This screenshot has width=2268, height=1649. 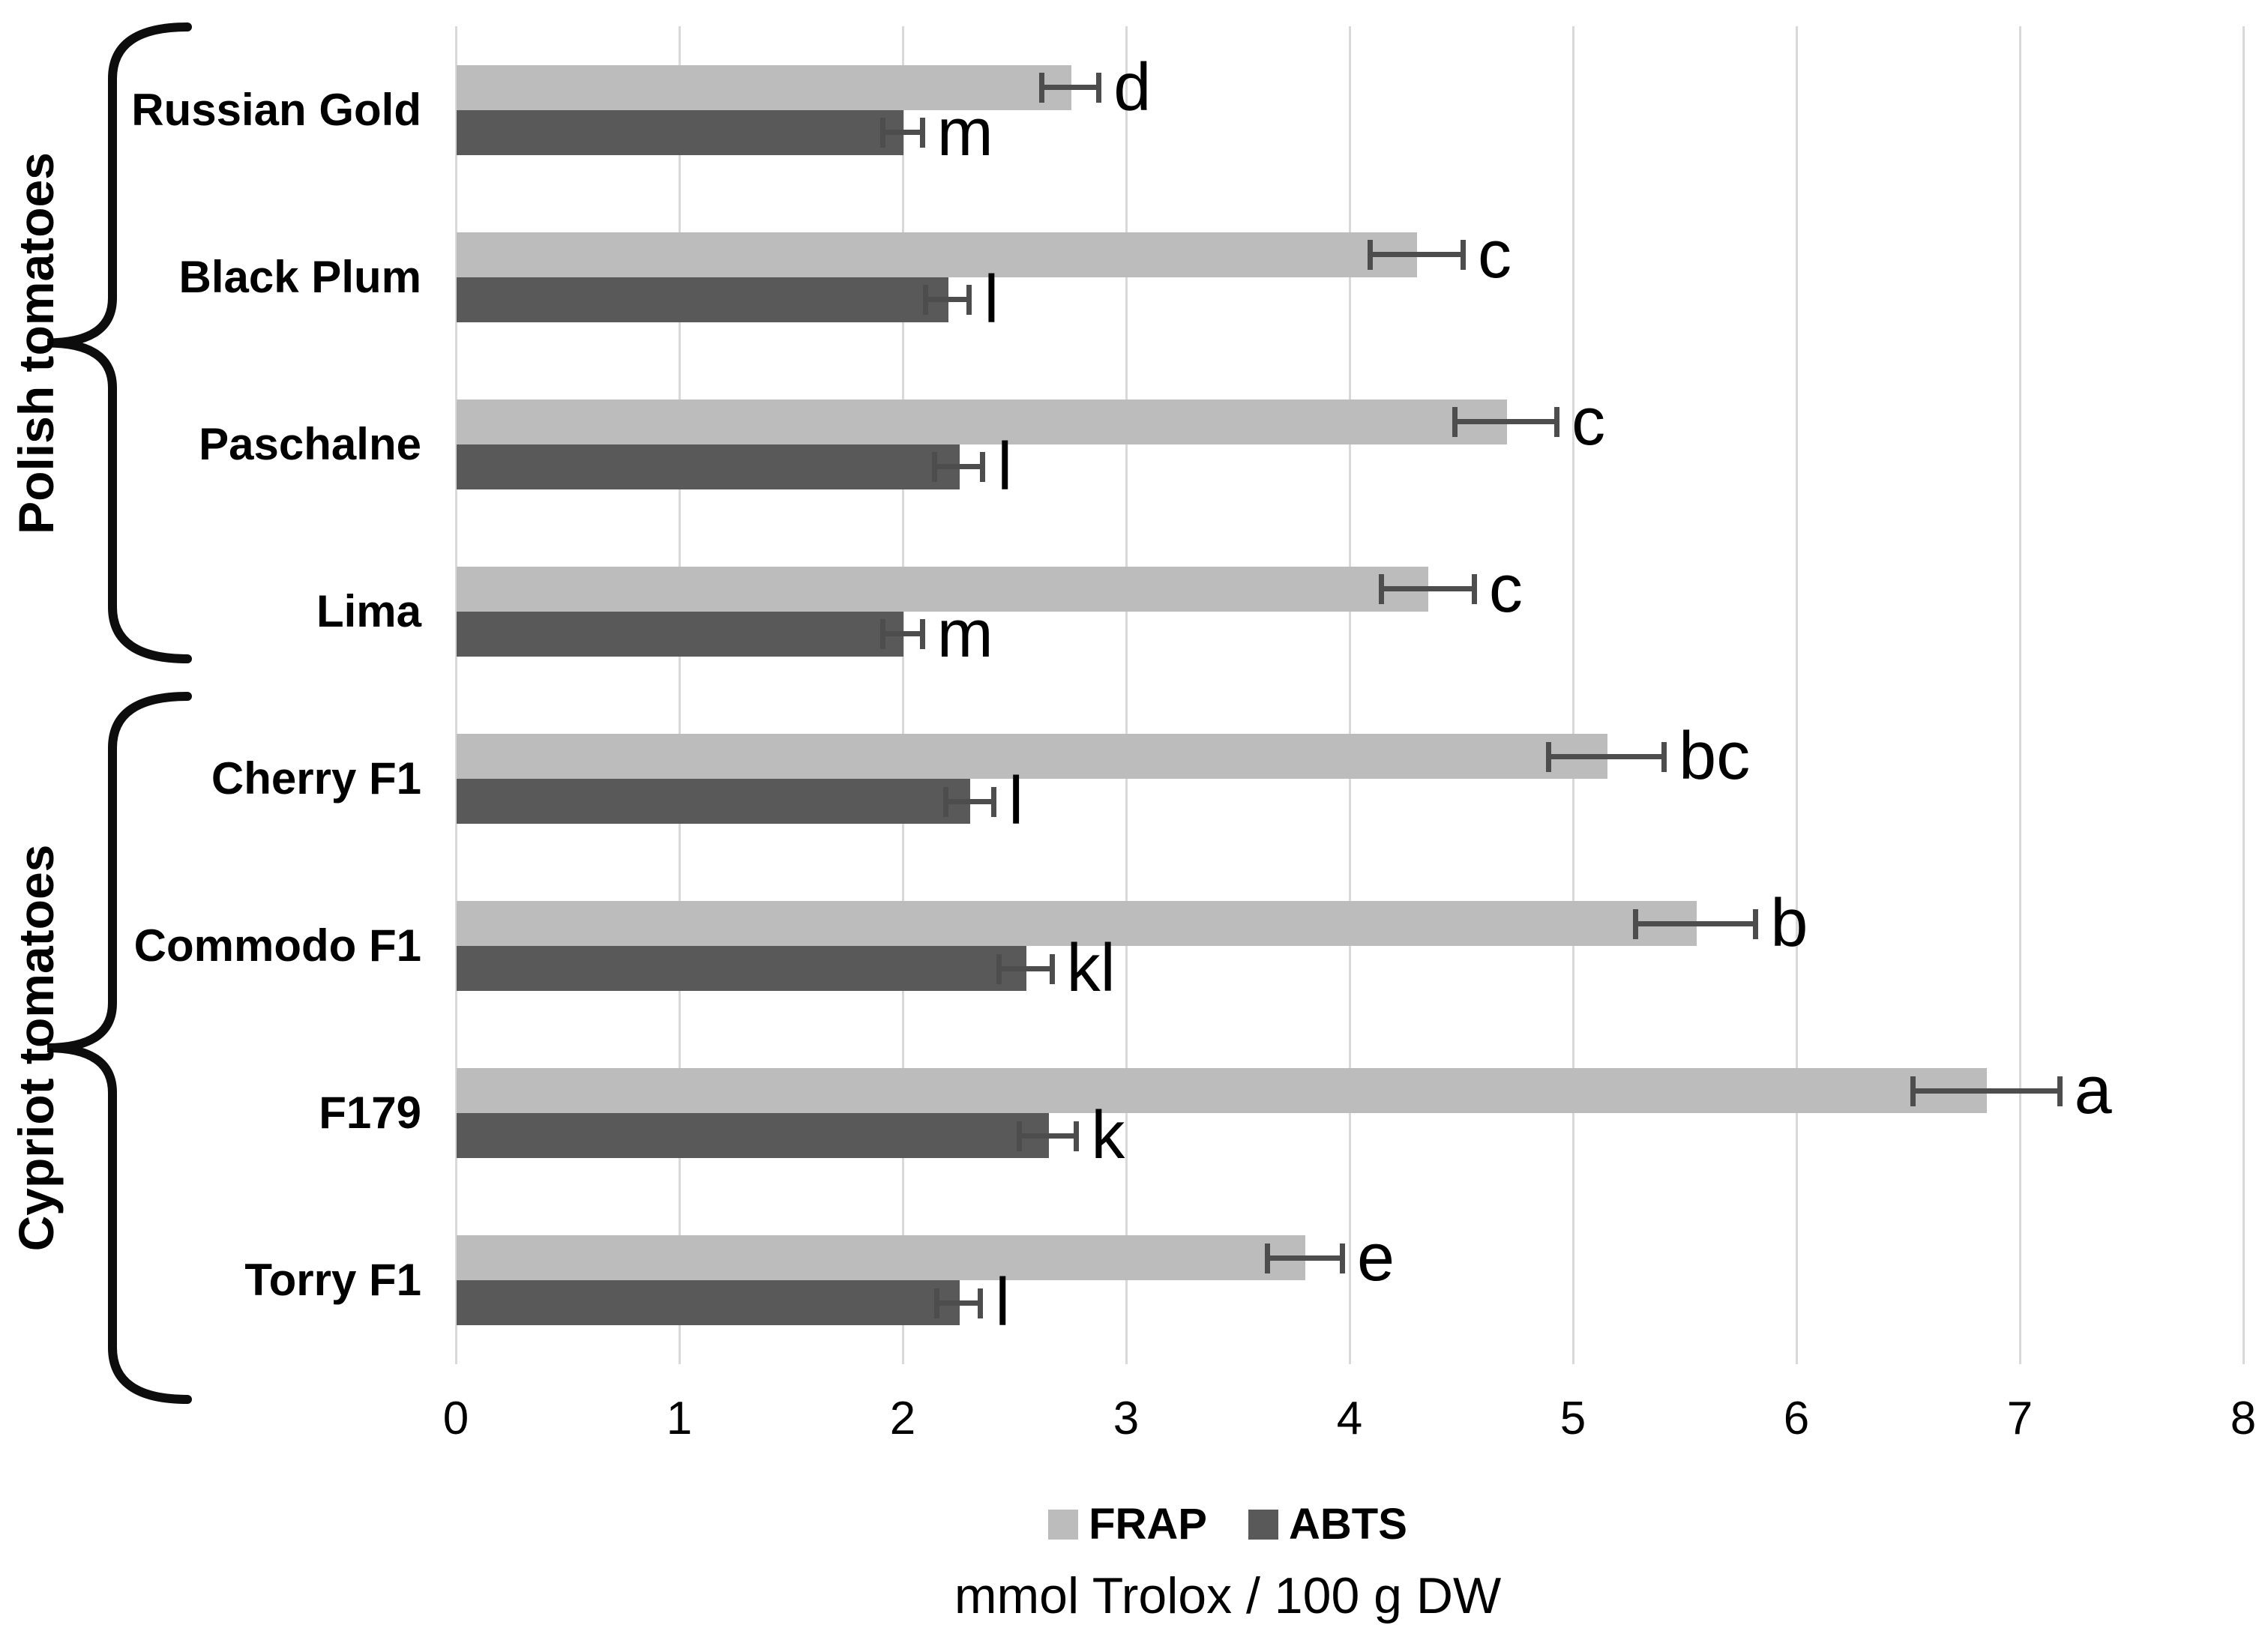 I want to click on group-label-polish: Polish tomatoes, so click(x=36, y=342).